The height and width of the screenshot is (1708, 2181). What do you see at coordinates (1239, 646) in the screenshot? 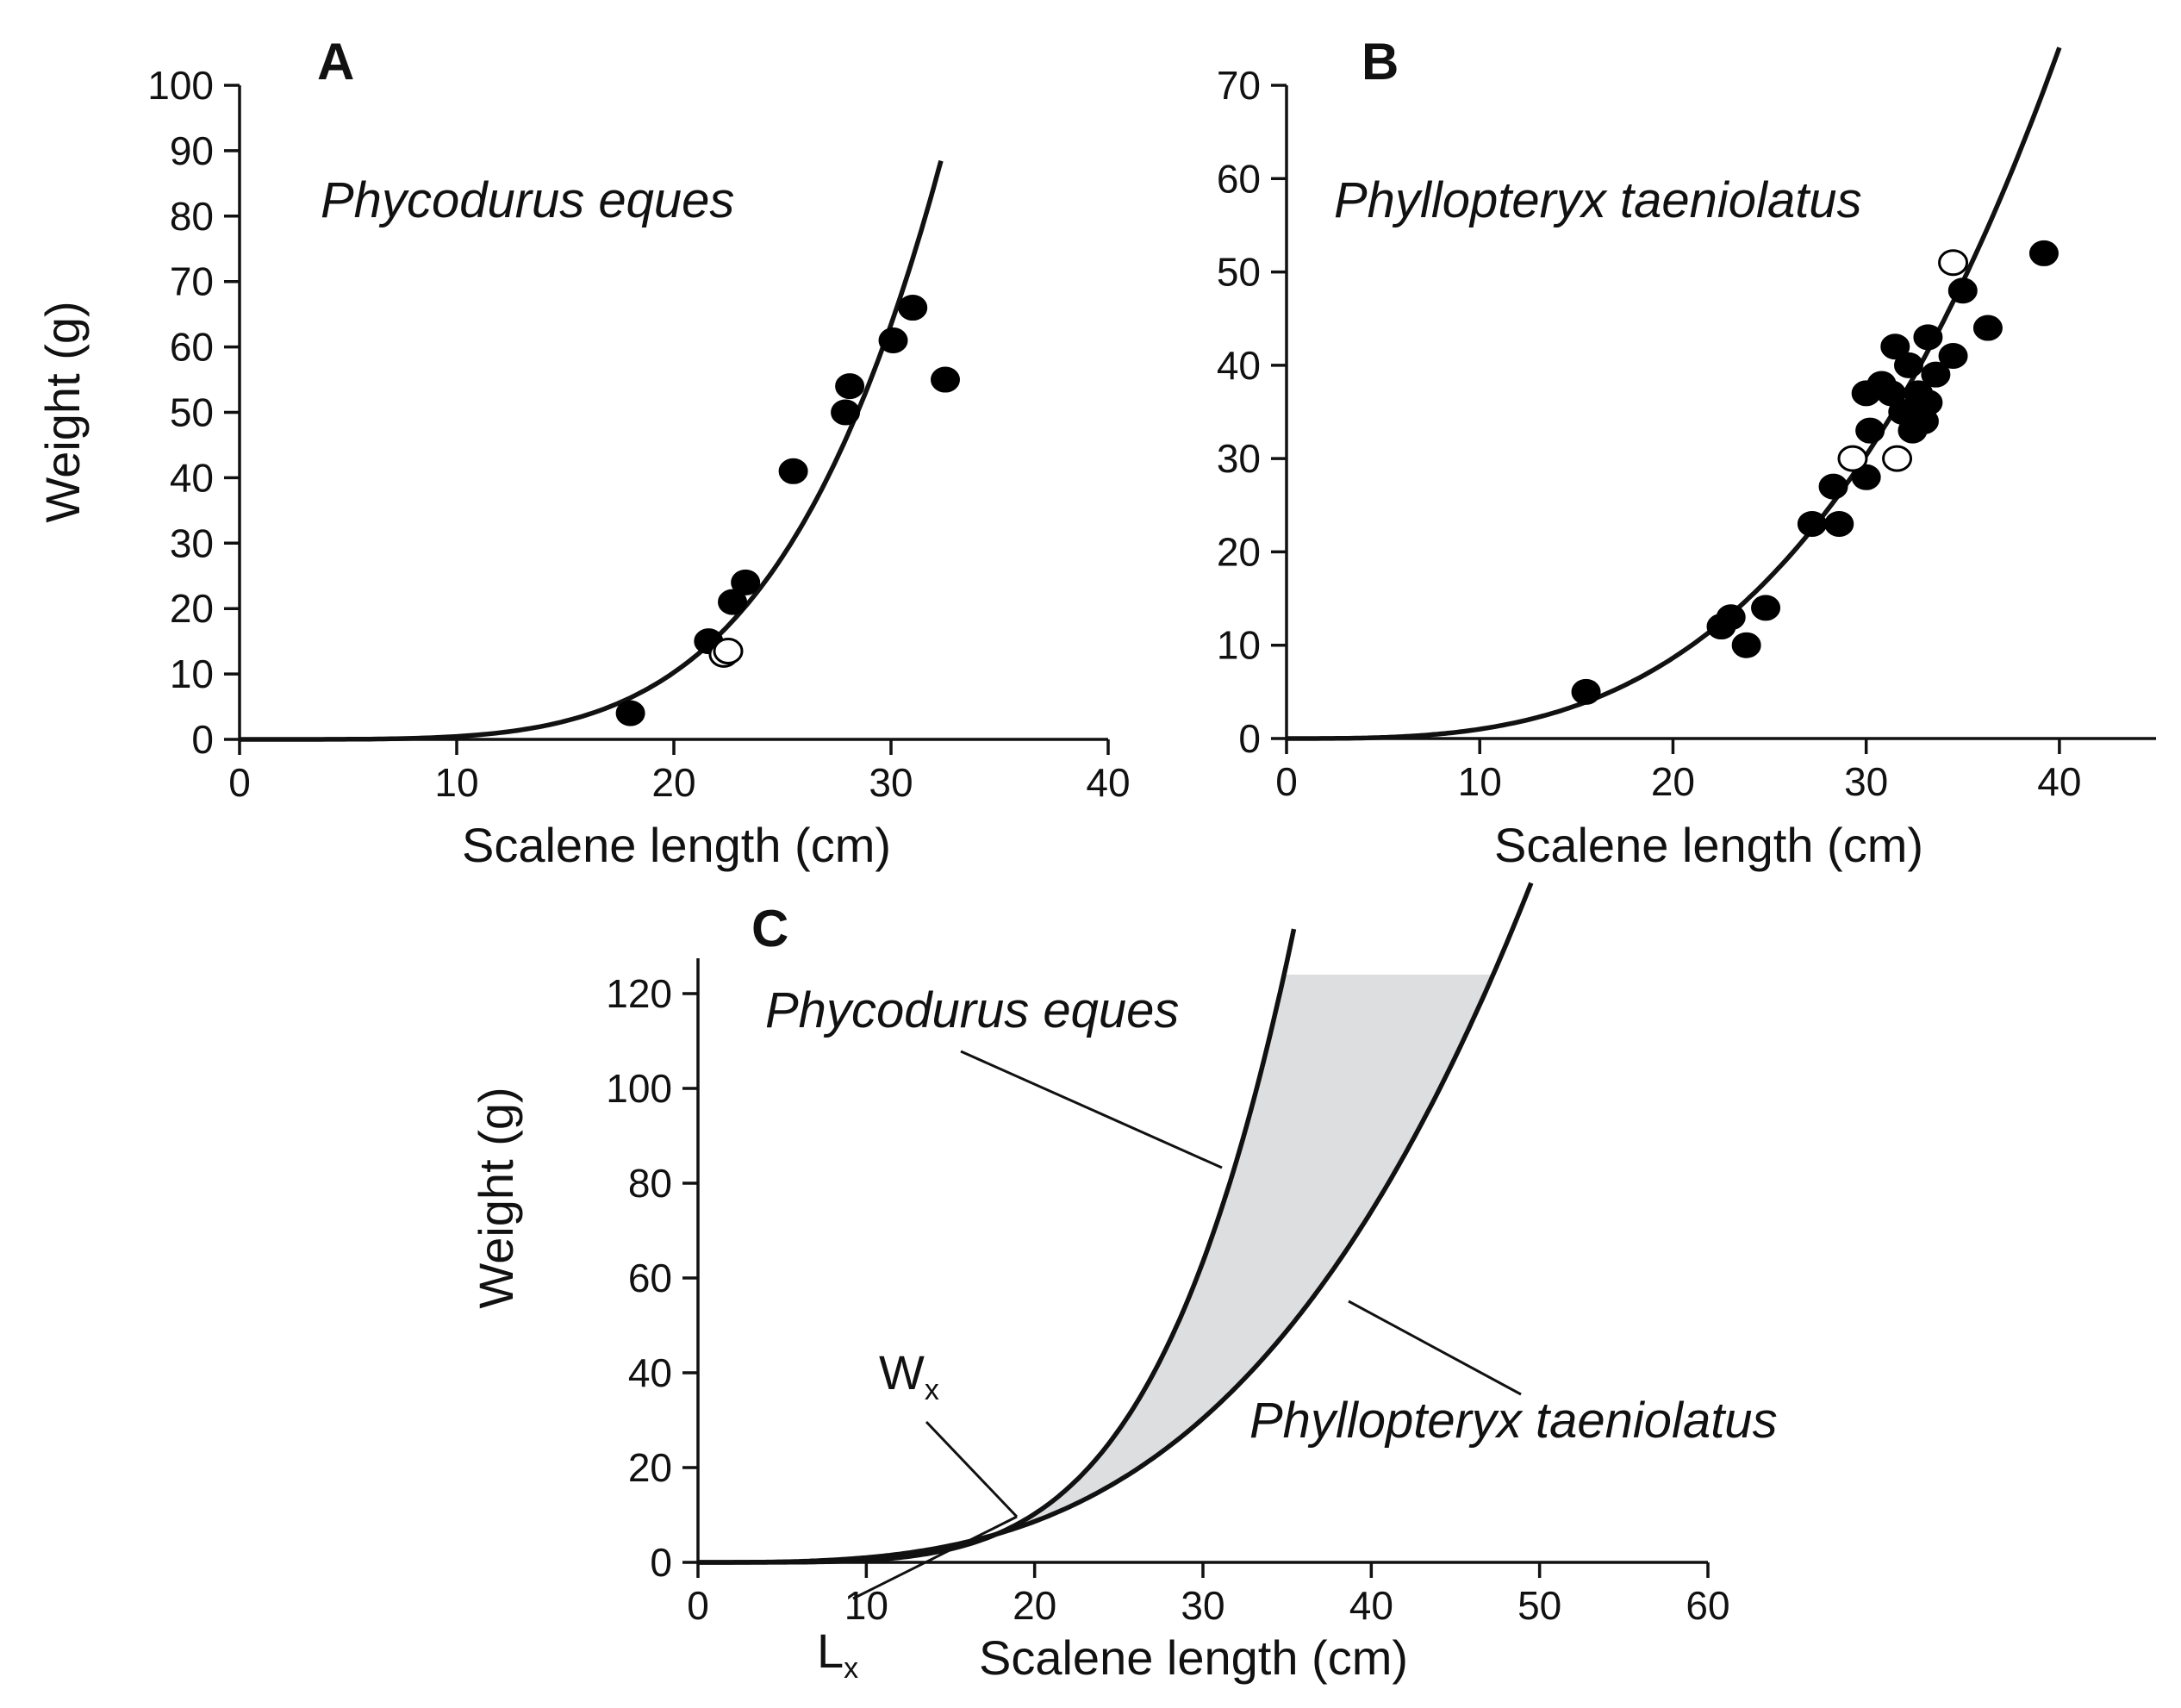
I see `panel-b-y-tick-label: 10` at bounding box center [1239, 646].